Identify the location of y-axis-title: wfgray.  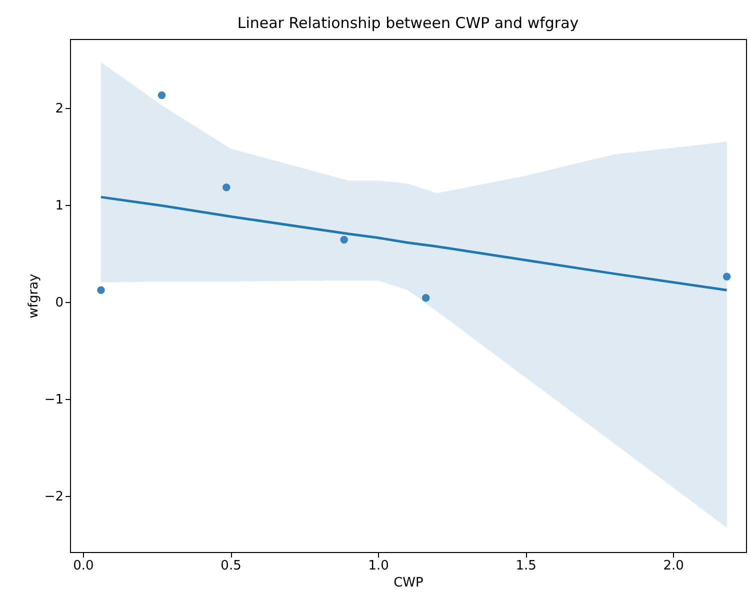
(34, 295).